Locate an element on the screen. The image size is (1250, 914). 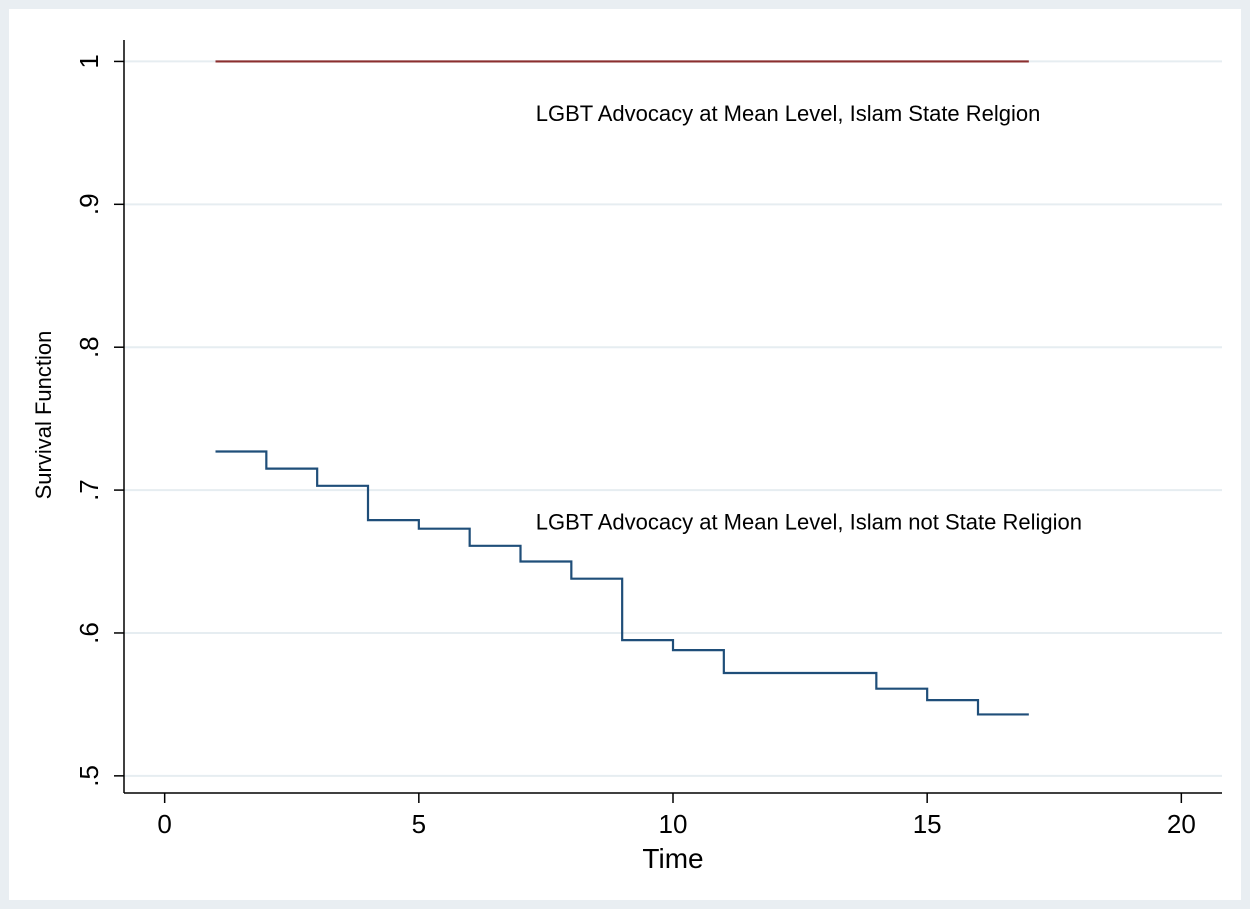
x-tick-label: 0 is located at coordinates (164, 824).